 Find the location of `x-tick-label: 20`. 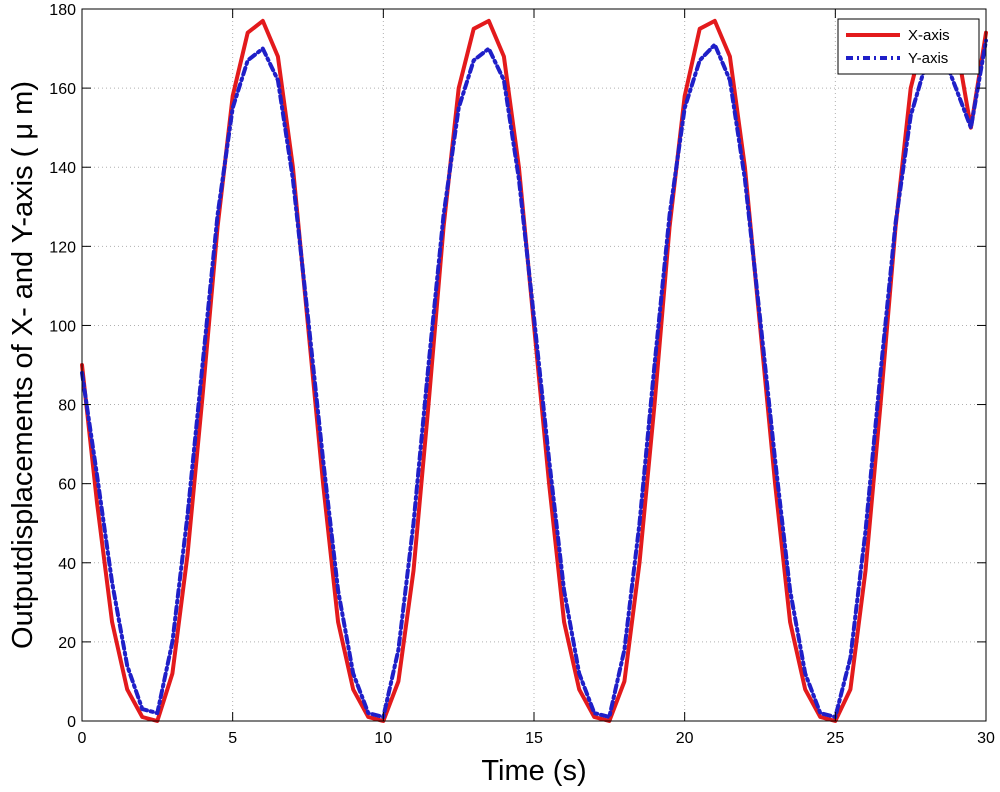

x-tick-label: 20 is located at coordinates (685, 738).